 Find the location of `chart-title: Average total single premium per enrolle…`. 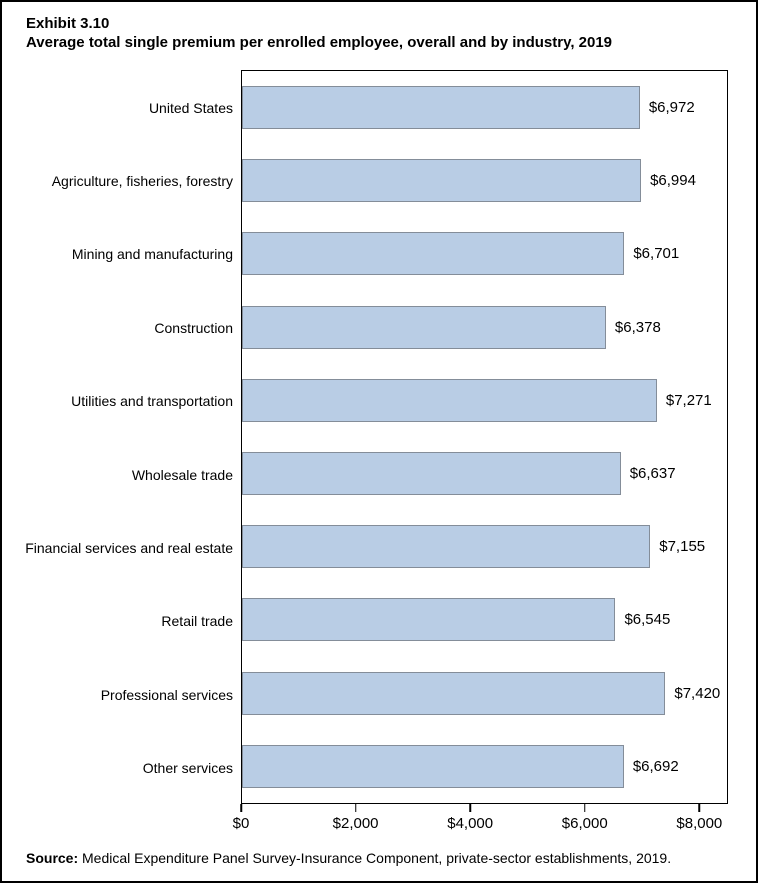

chart-title: Average total single premium per enrolle… is located at coordinates (319, 42).